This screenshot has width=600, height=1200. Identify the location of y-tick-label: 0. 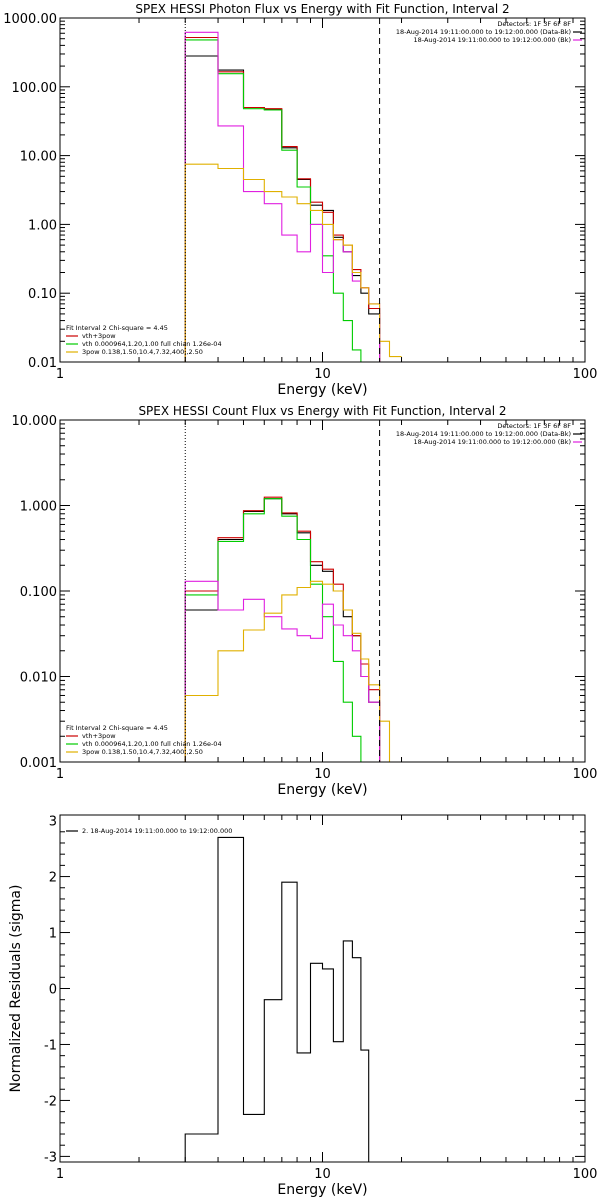
(53, 990).